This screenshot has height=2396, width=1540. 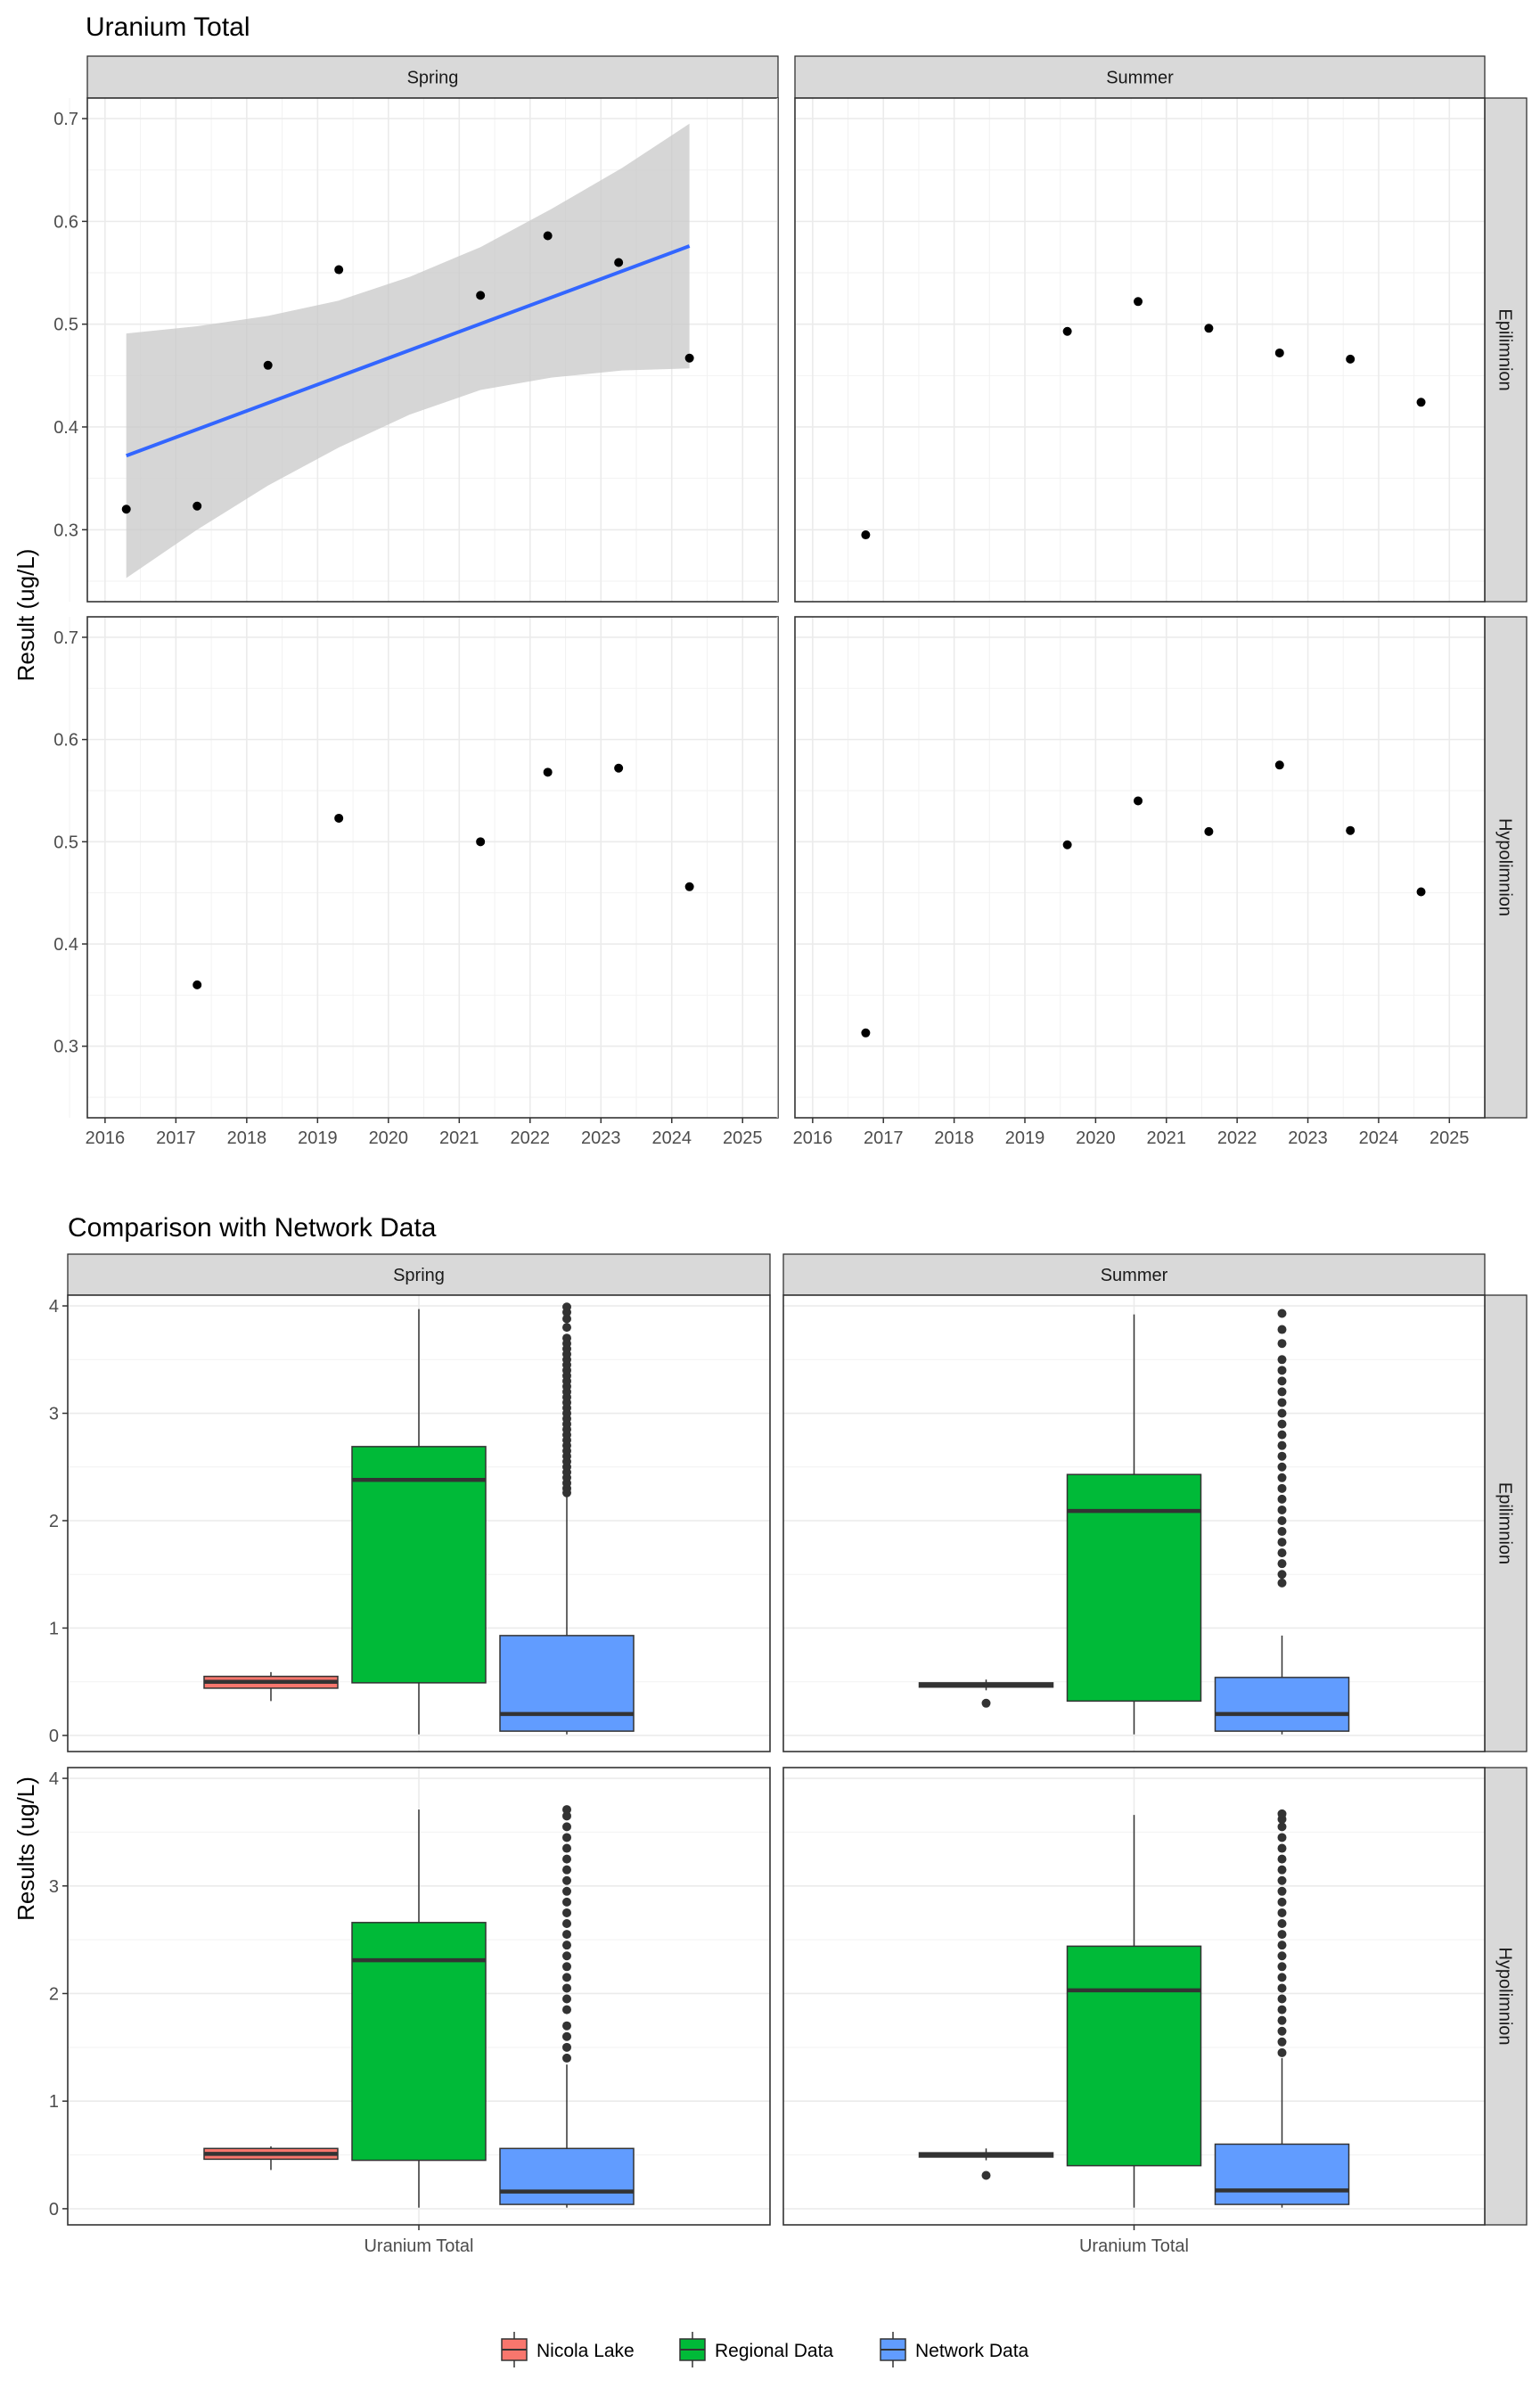 What do you see at coordinates (65, 325) in the screenshot?
I see `y-tick-label: 0.5` at bounding box center [65, 325].